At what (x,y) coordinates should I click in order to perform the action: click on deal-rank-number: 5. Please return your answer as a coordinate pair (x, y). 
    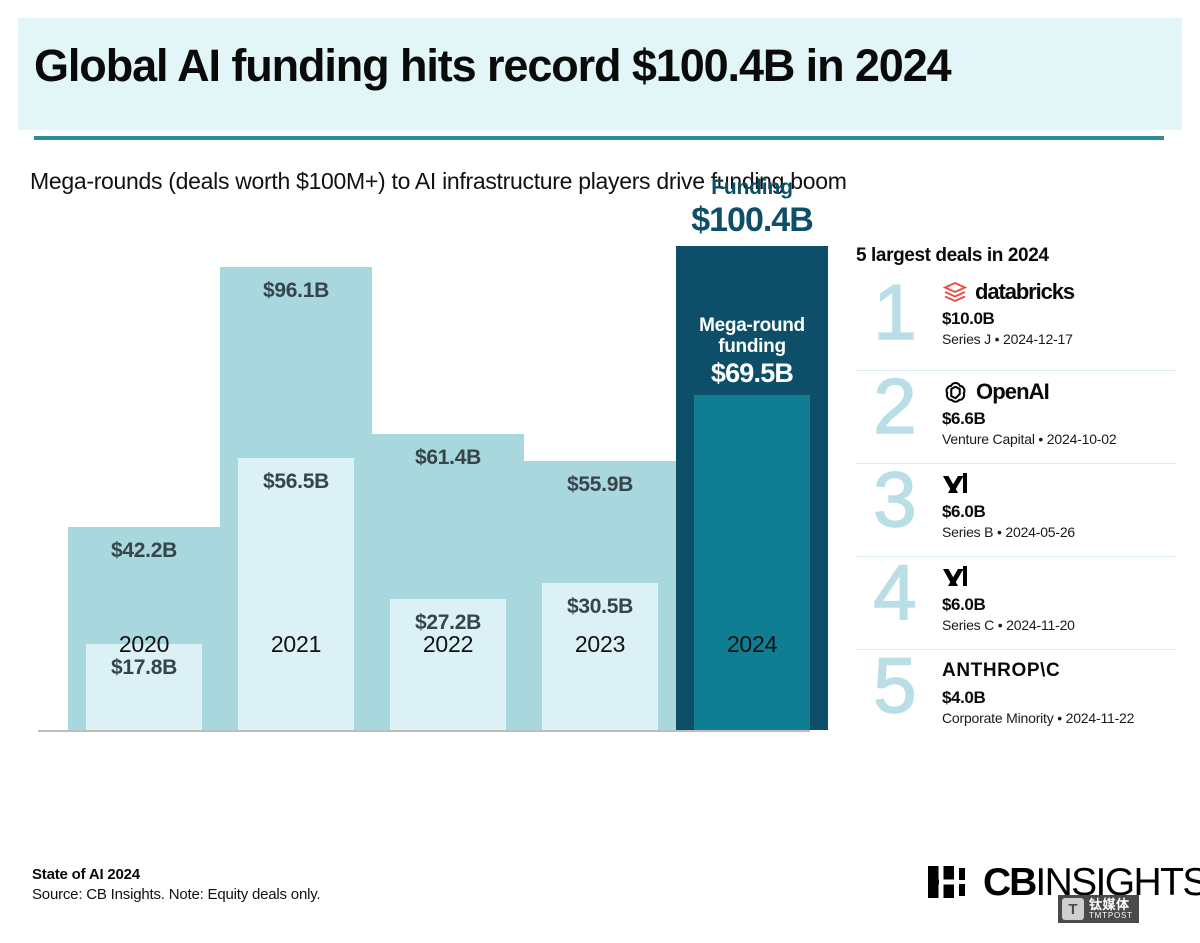
    Looking at the image, I should click on (895, 685).